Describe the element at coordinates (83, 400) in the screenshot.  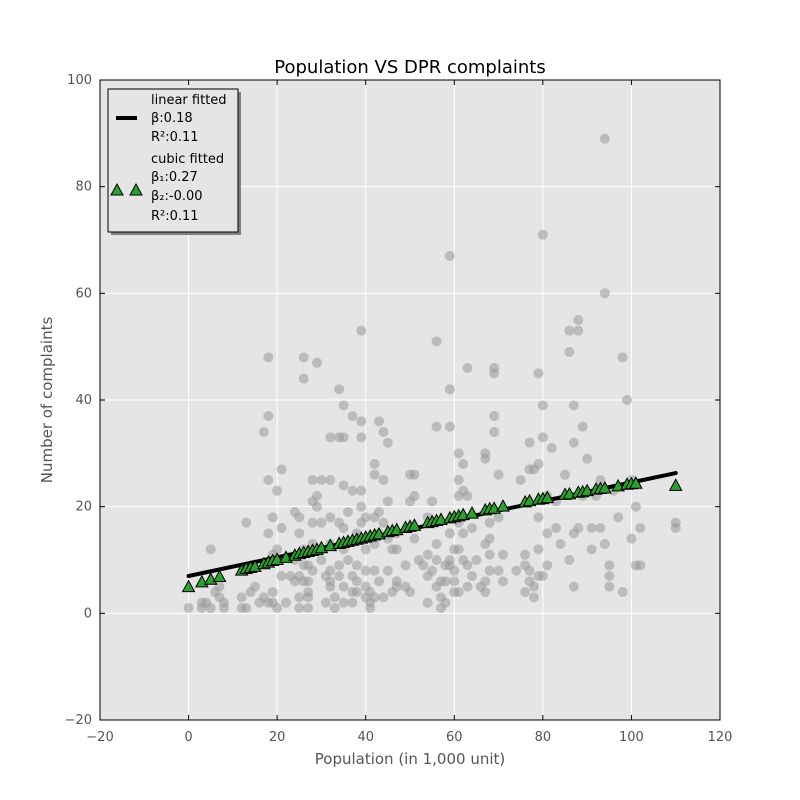
I see `y-tick-label: 40` at that location.